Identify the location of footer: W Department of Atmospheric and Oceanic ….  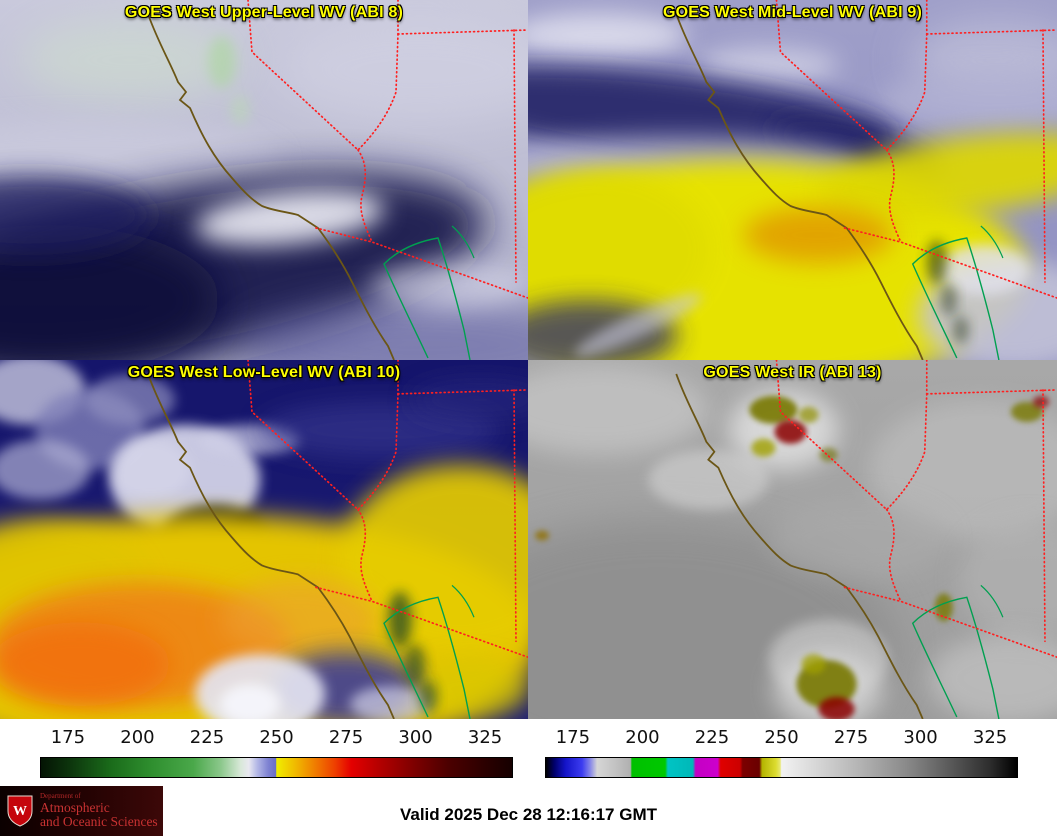
(528, 811).